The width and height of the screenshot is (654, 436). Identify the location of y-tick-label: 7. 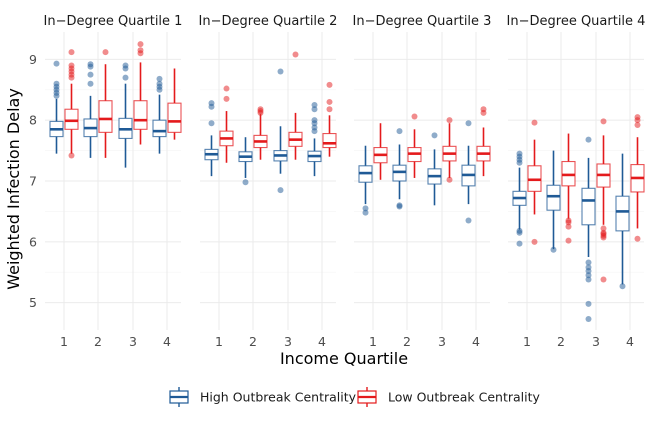
(33, 181).